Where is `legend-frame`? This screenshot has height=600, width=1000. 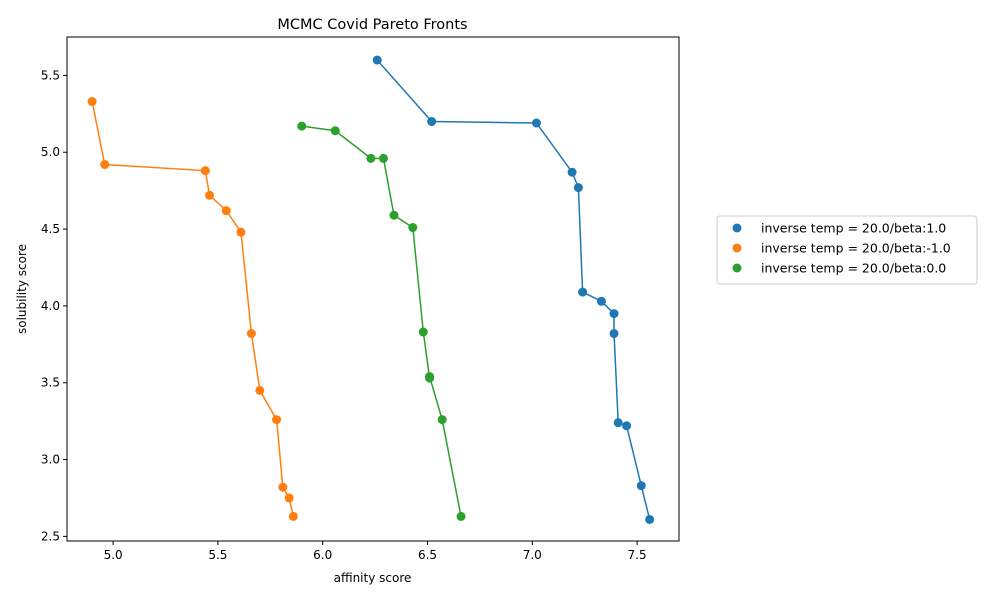
legend-frame is located at coordinates (847, 250).